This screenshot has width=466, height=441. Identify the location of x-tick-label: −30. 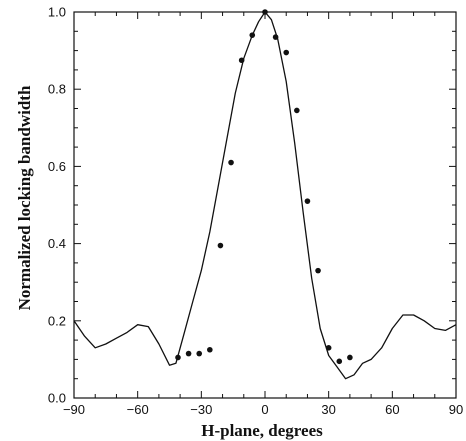
(201, 409).